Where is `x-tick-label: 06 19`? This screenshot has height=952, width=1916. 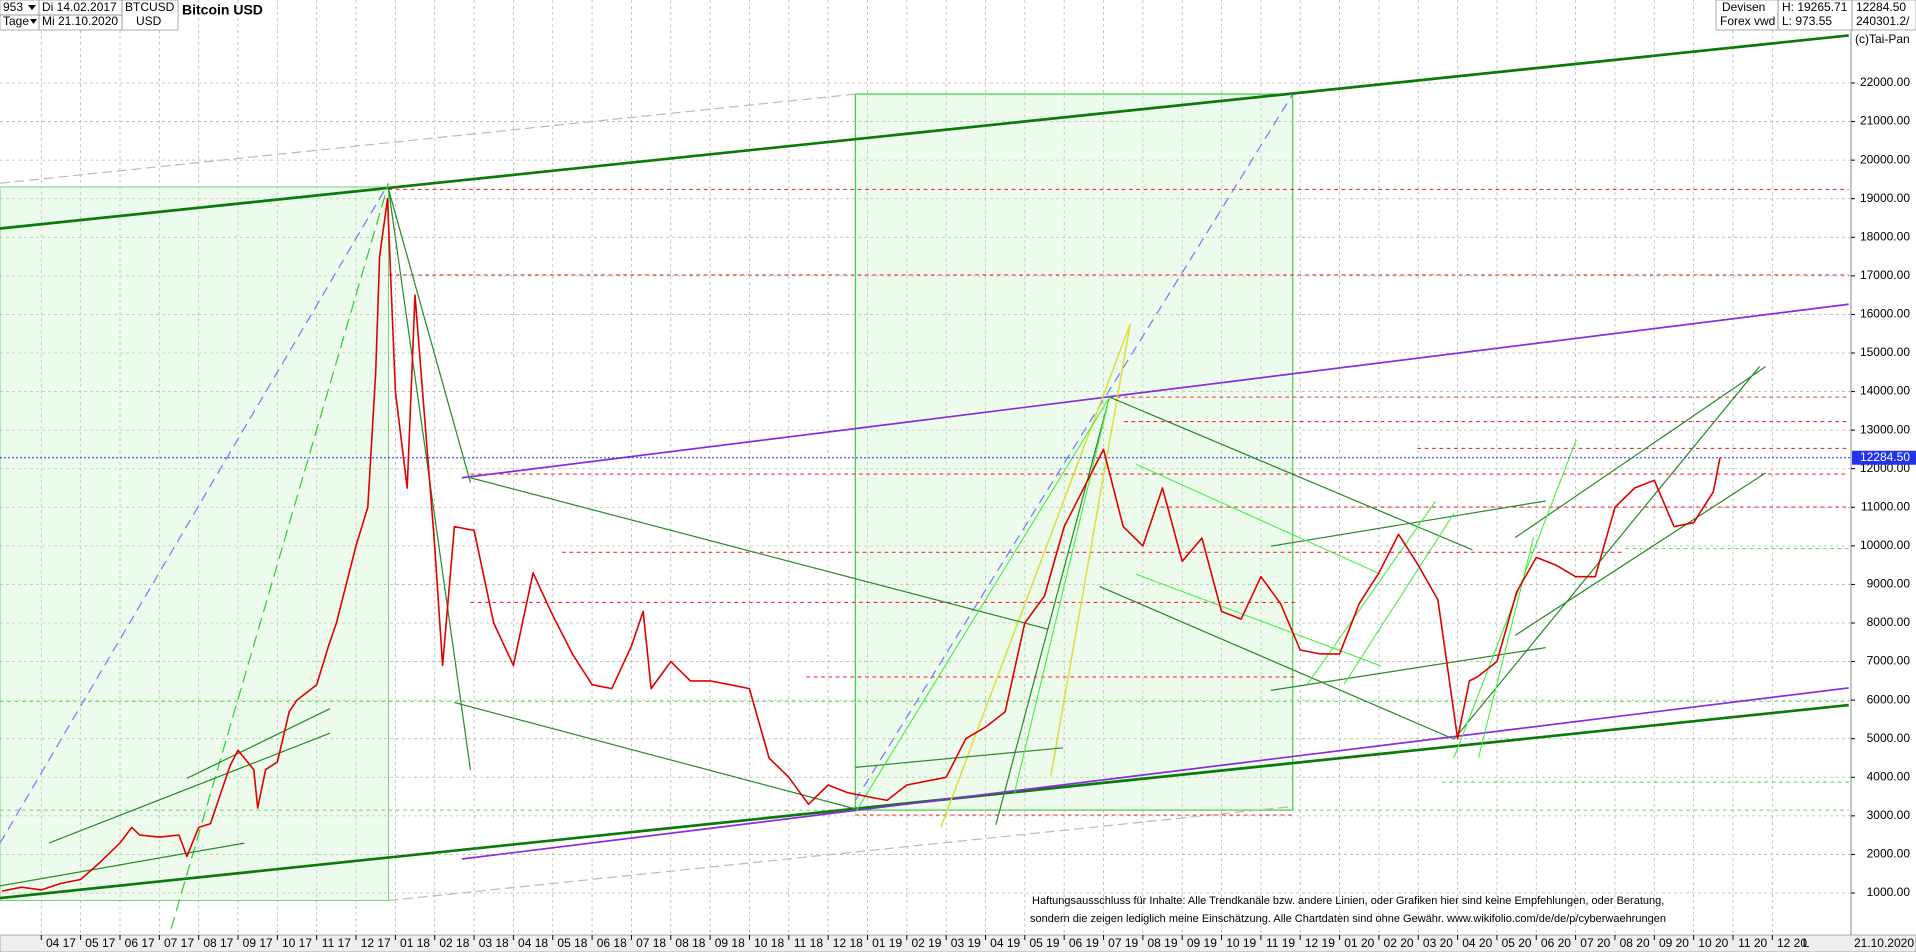 x-tick-label: 06 19 is located at coordinates (1084, 943).